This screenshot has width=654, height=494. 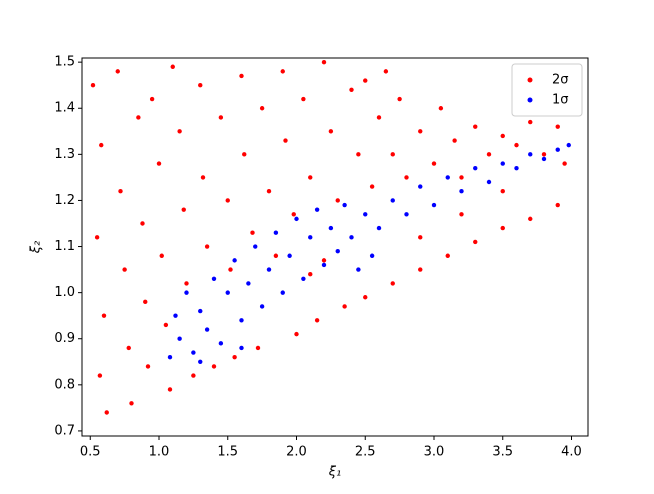 I want to click on x-axis-label: ξ₁, so click(x=334, y=472).